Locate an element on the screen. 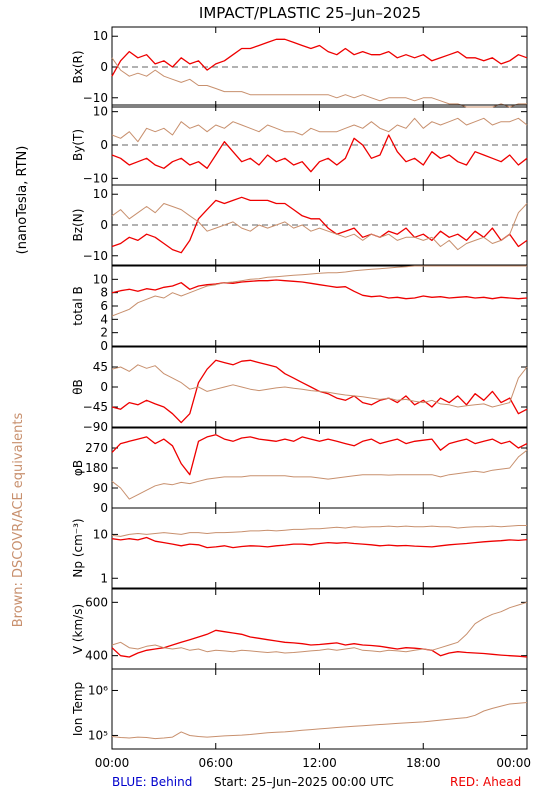 This screenshot has width=550, height=800. panel-theta: −90 −45 0 45 θB is located at coordinates (299, 390).